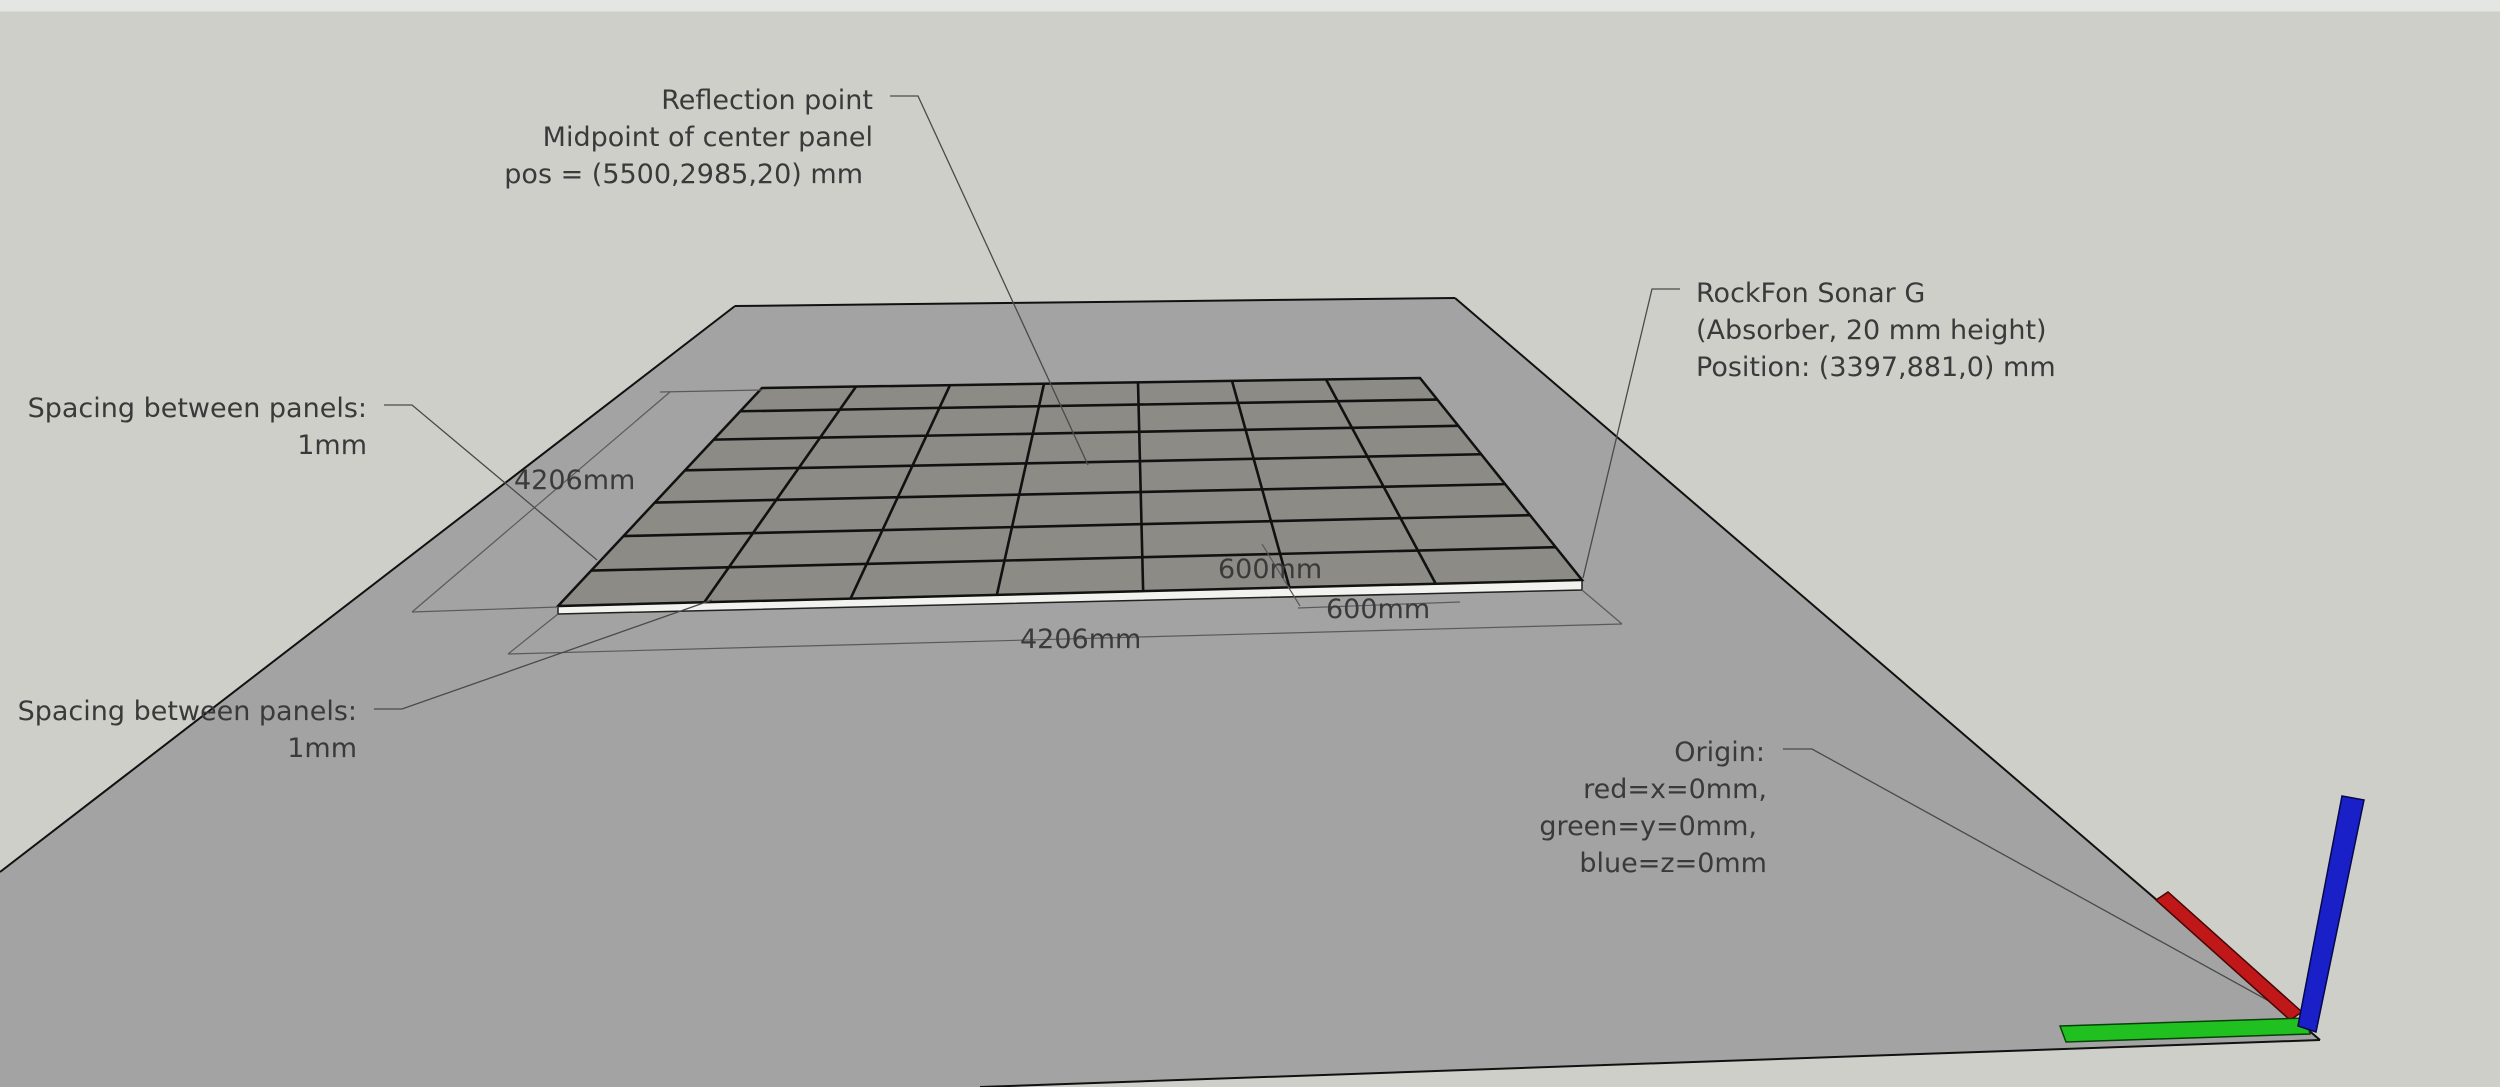 The width and height of the screenshot is (2500, 1087). Describe the element at coordinates (187, 711) in the screenshot. I see `spacing-bottom-title: Spacing between panels:` at that location.